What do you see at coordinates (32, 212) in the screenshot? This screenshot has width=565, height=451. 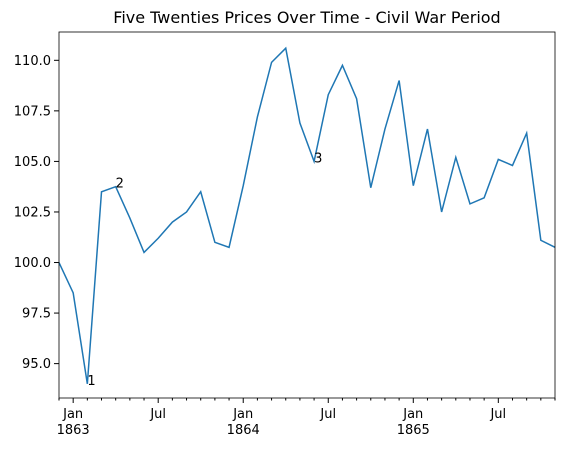 I see `y-tick-label: 102.5` at bounding box center [32, 212].